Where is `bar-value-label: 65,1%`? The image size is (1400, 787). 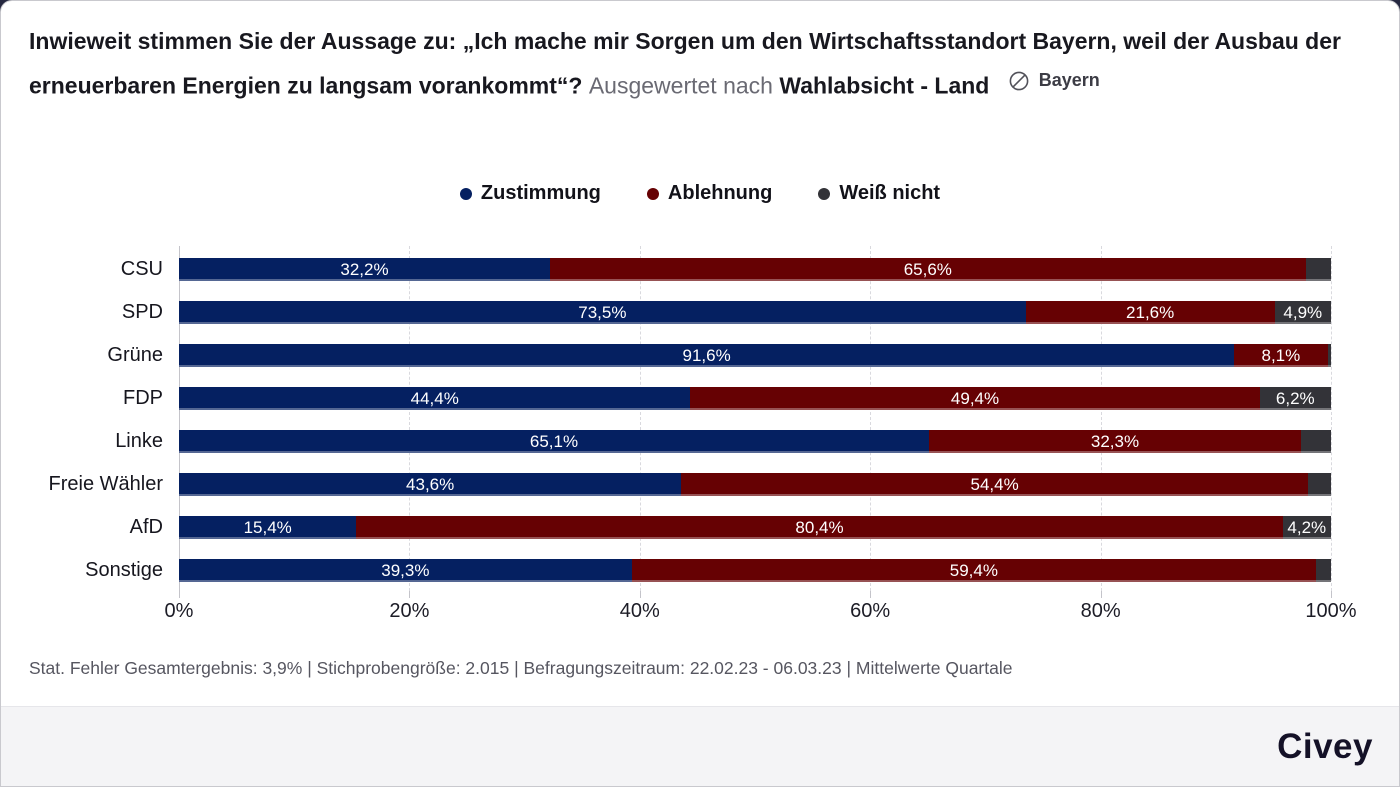
bar-value-label: 65,1% is located at coordinates (554, 441).